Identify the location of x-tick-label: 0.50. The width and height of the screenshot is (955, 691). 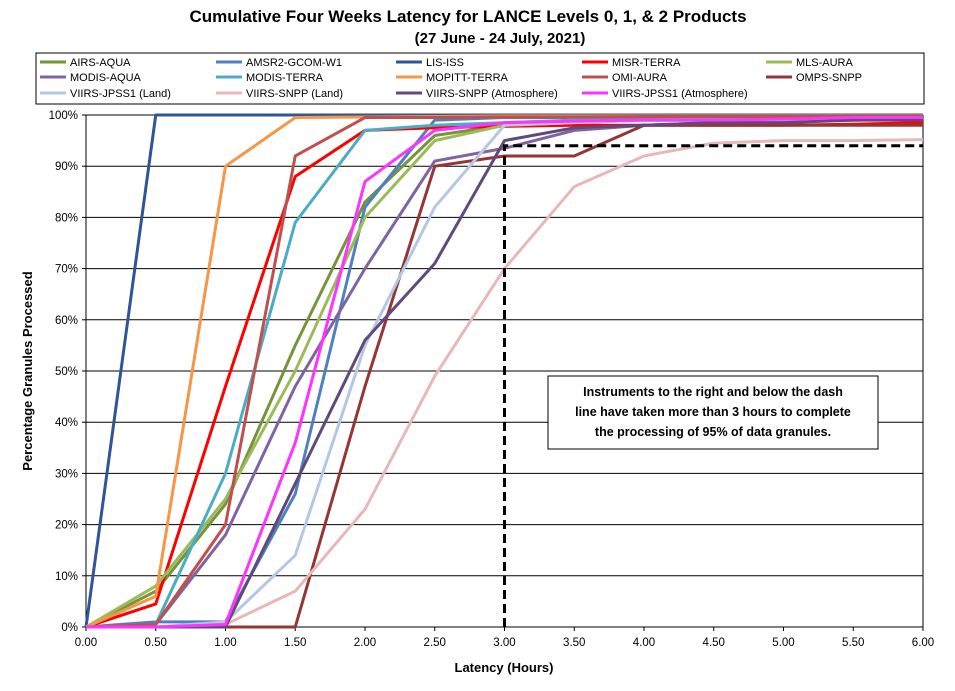
(156, 643).